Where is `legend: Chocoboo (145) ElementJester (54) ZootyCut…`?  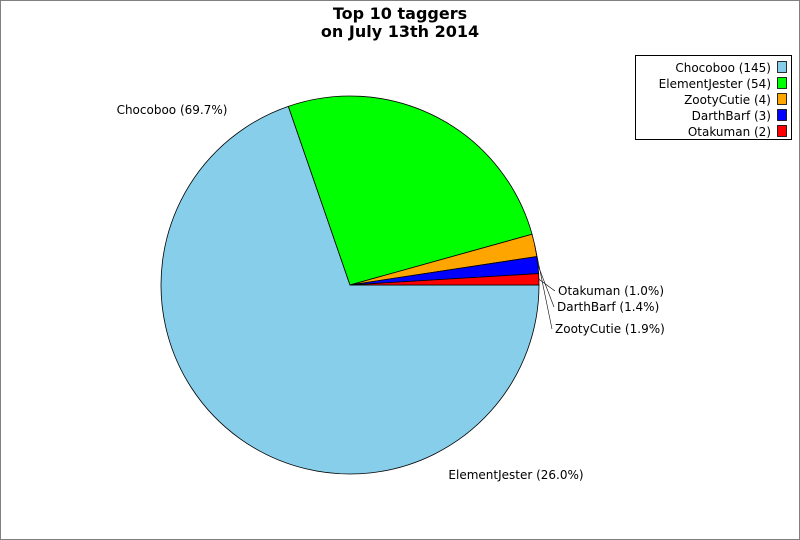
legend: Chocoboo (145) ElementJester (54) ZootyCut… is located at coordinates (713, 97).